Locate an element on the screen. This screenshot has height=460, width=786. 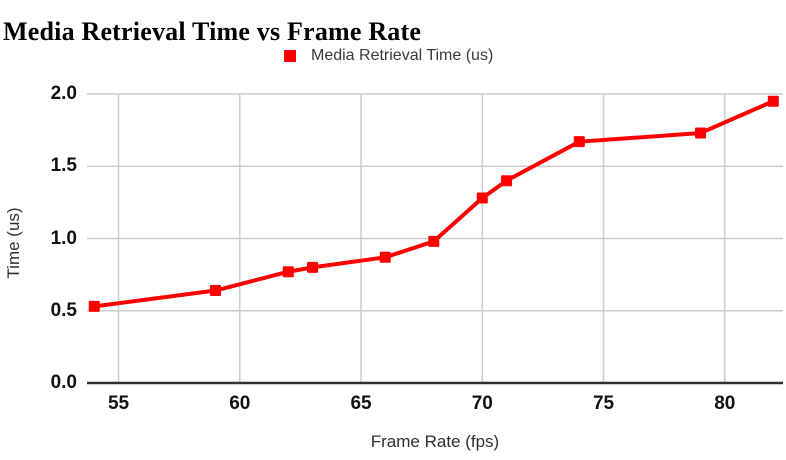
x-tick-label: 55 is located at coordinates (118, 403).